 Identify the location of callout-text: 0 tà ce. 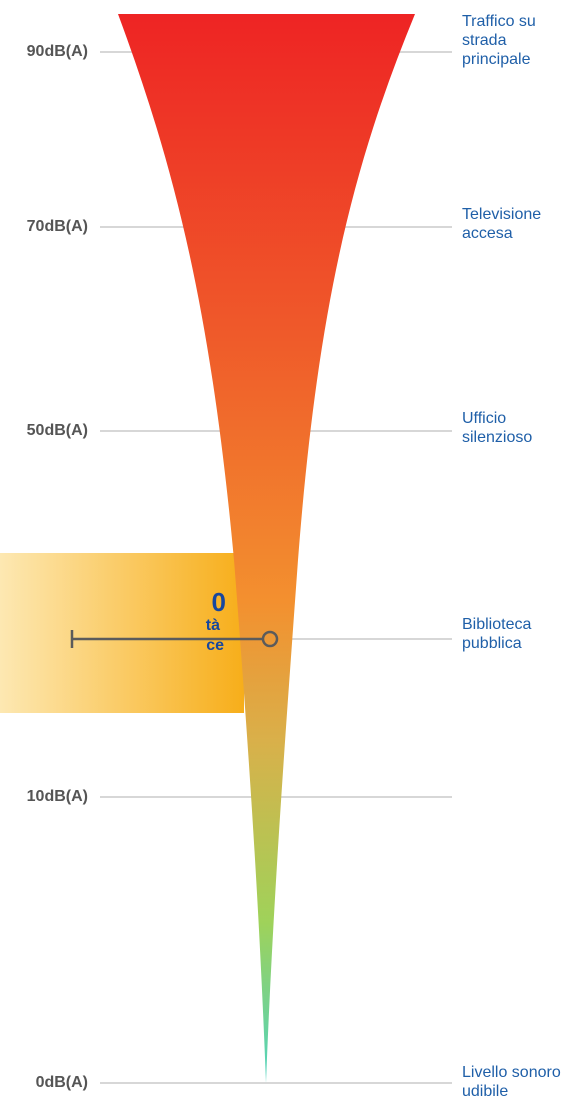
(113, 622).